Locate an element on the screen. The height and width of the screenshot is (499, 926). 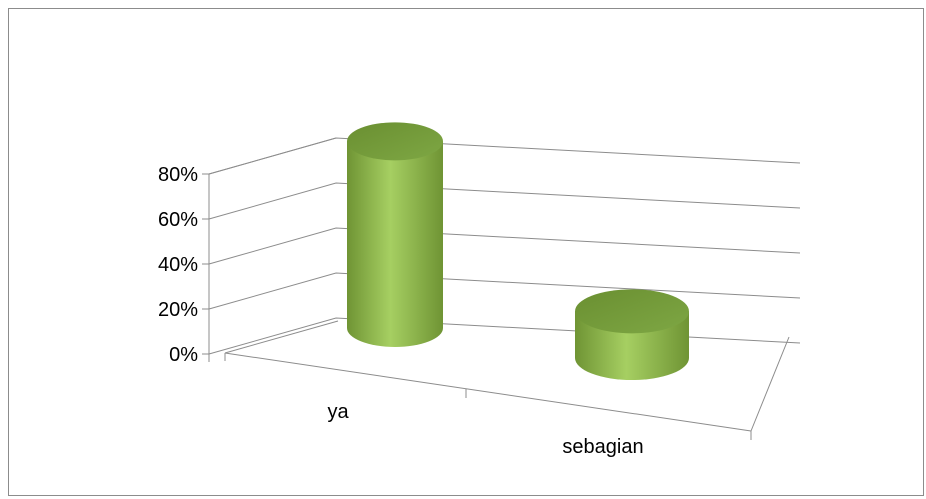
bar-sebagian is located at coordinates (632, 334).